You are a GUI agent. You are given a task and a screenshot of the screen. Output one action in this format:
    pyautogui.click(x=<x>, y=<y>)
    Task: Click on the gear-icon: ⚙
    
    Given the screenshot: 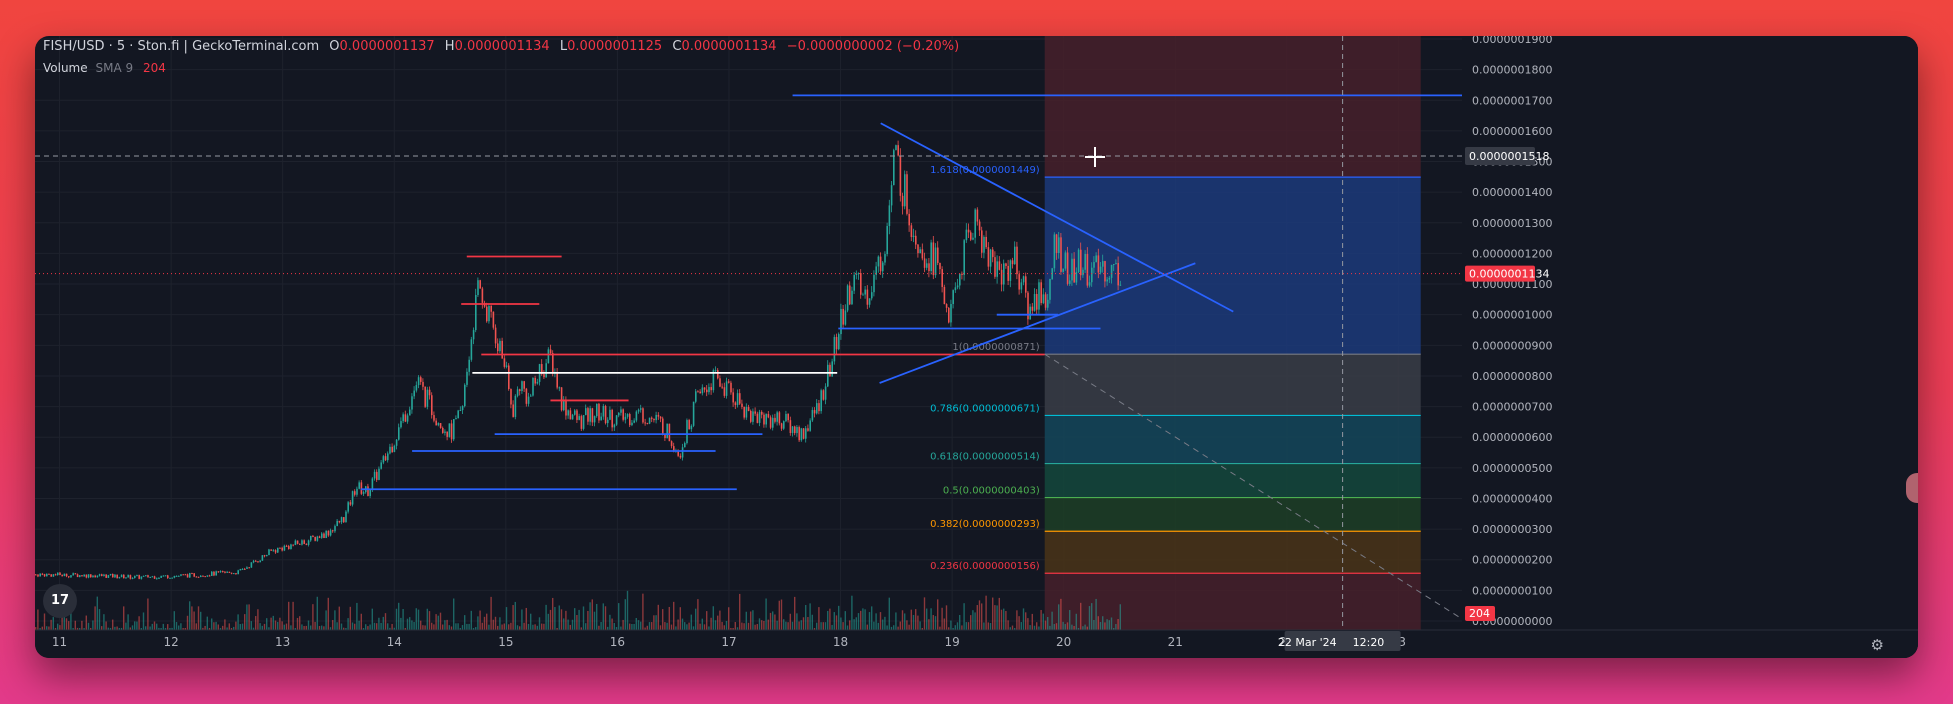 What is the action you would take?
    pyautogui.click(x=1877, y=645)
    